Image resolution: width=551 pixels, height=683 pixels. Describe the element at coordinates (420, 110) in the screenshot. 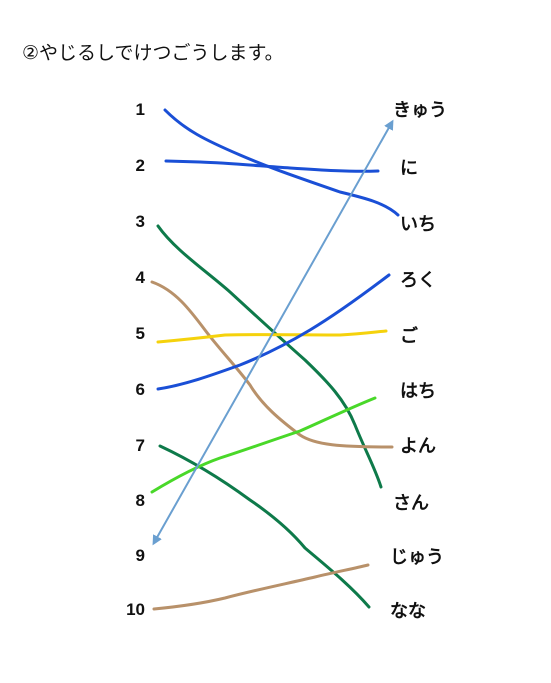

I see `word-kyuu: きゅう` at that location.